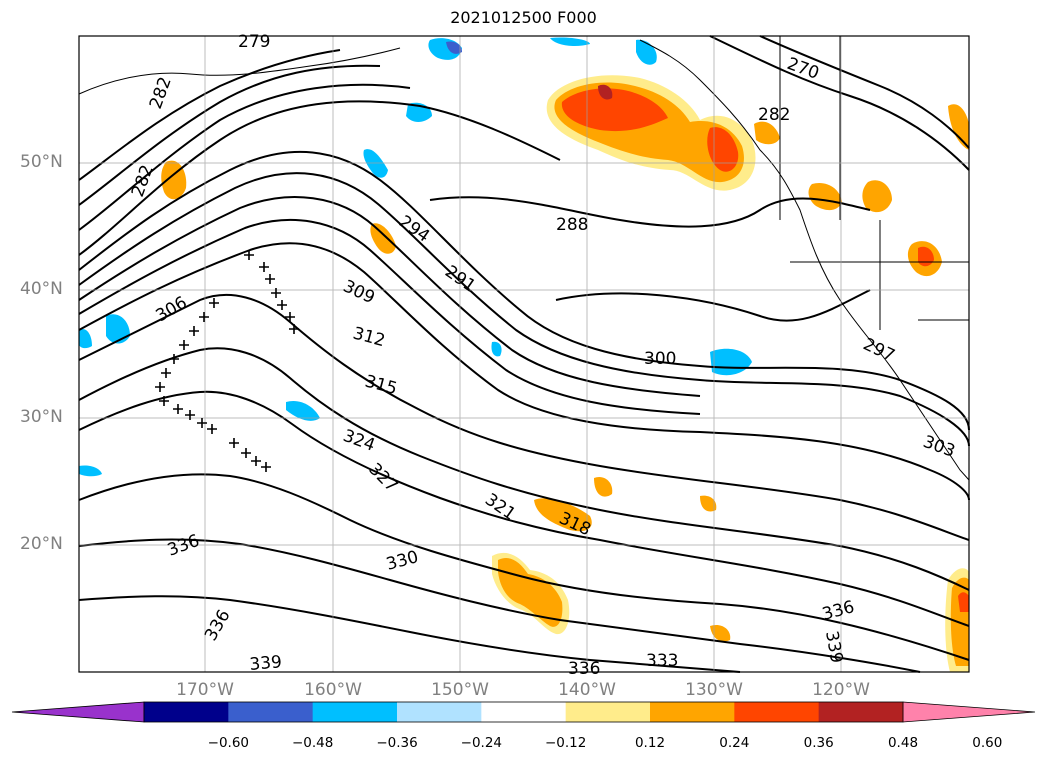 The width and height of the screenshot is (1047, 763). I want to click on contour-label: 288, so click(572, 225).